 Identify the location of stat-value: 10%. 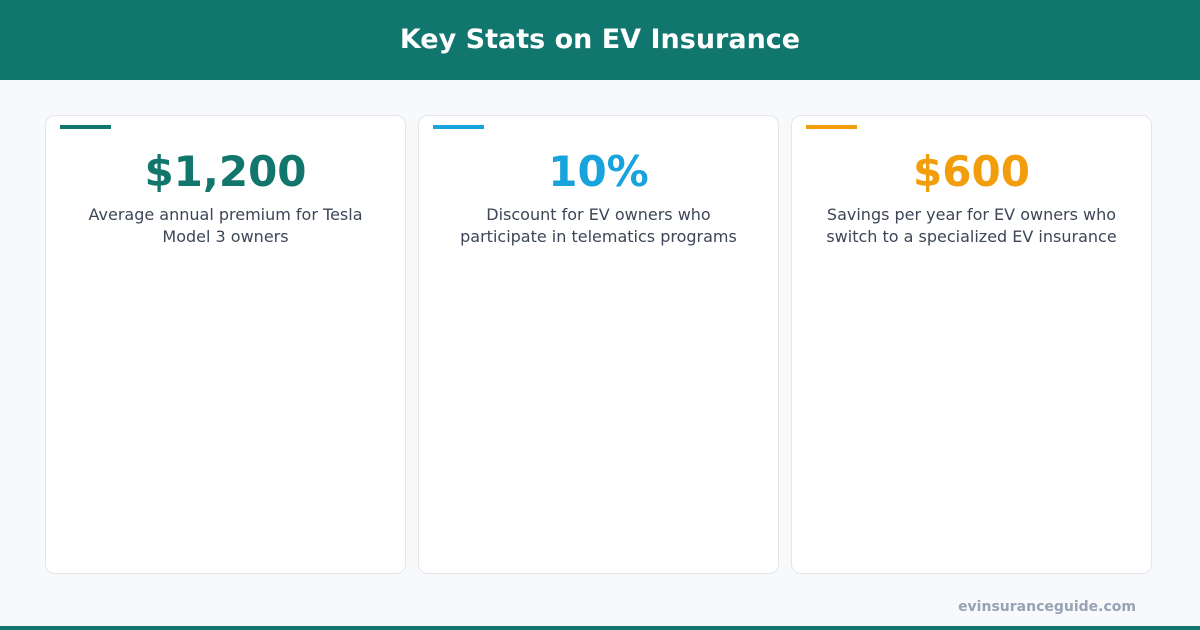
(598, 171).